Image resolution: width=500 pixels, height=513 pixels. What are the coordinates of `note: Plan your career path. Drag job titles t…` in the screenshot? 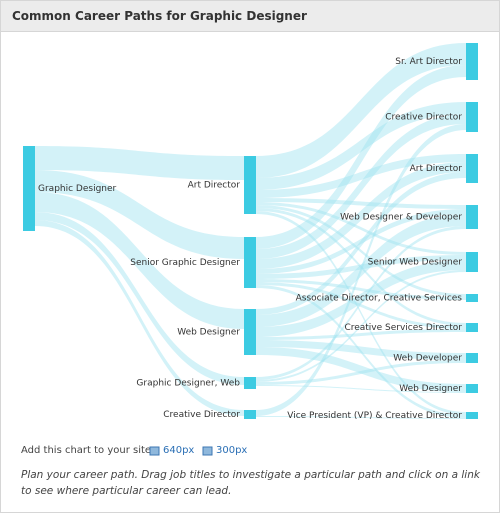 It's located at (250, 483).